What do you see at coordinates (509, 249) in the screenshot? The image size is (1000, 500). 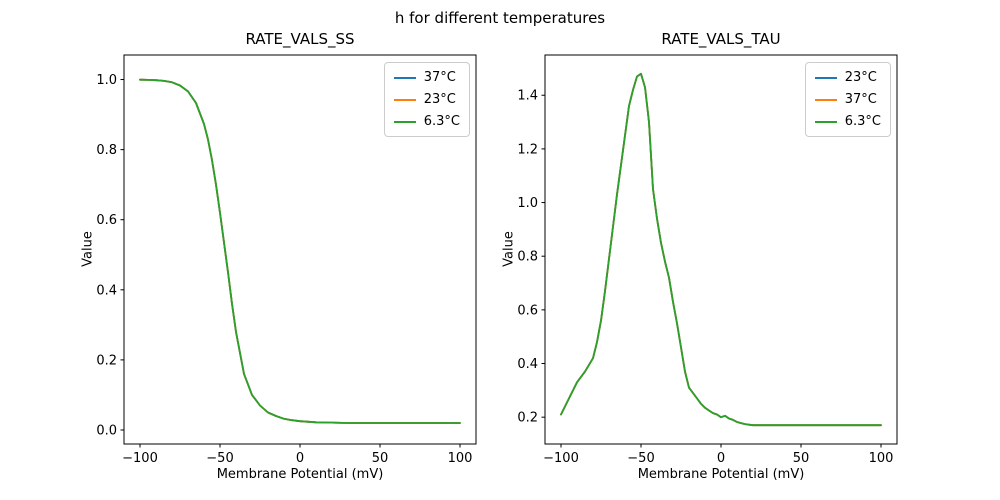 I see `right-y-axis-label: Value` at bounding box center [509, 249].